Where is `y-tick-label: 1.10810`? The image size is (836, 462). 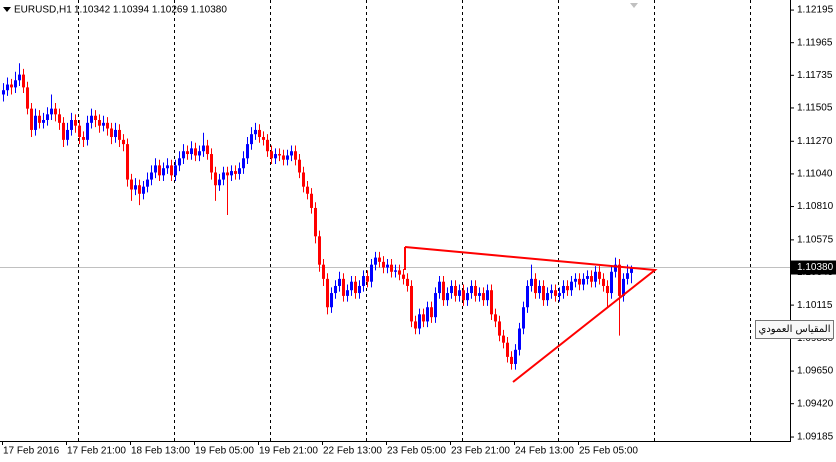
y-tick-label: 1.10810 is located at coordinates (815, 206).